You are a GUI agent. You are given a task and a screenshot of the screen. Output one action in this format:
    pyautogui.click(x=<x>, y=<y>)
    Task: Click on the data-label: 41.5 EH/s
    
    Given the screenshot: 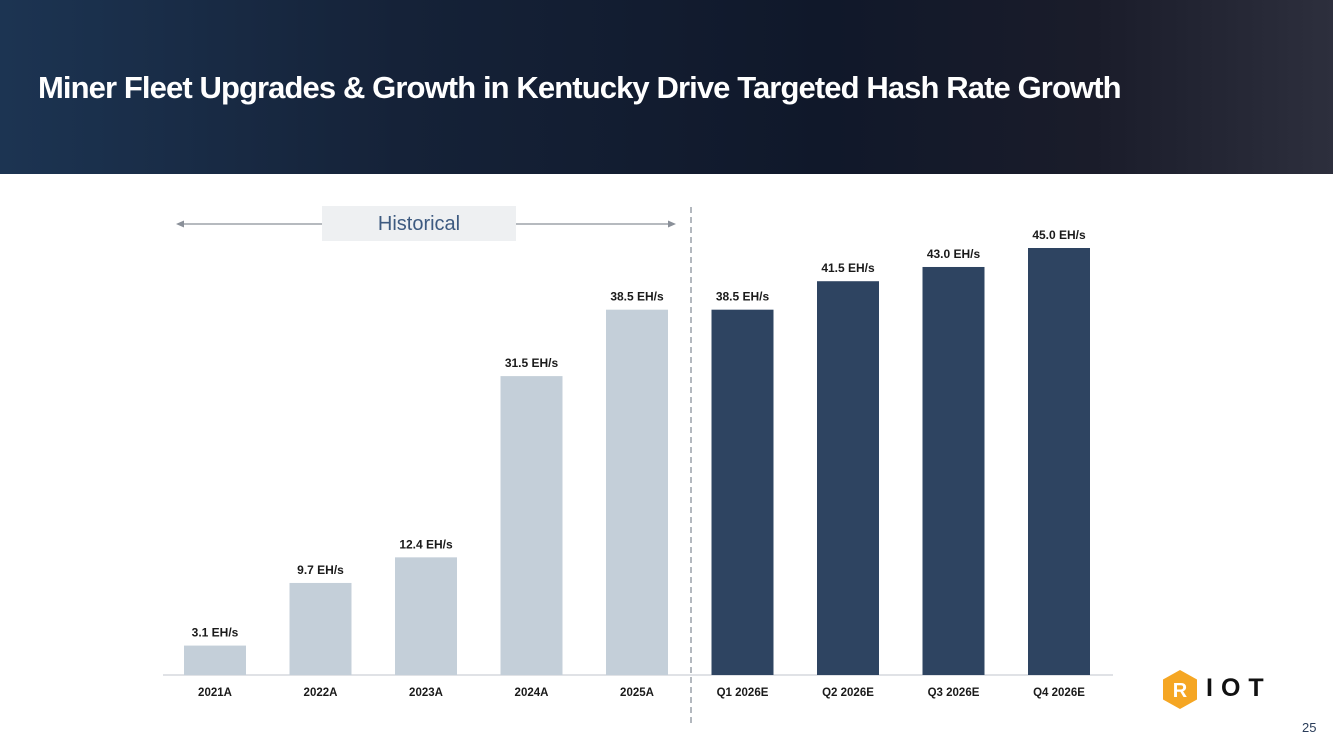 What is the action you would take?
    pyautogui.click(x=848, y=268)
    